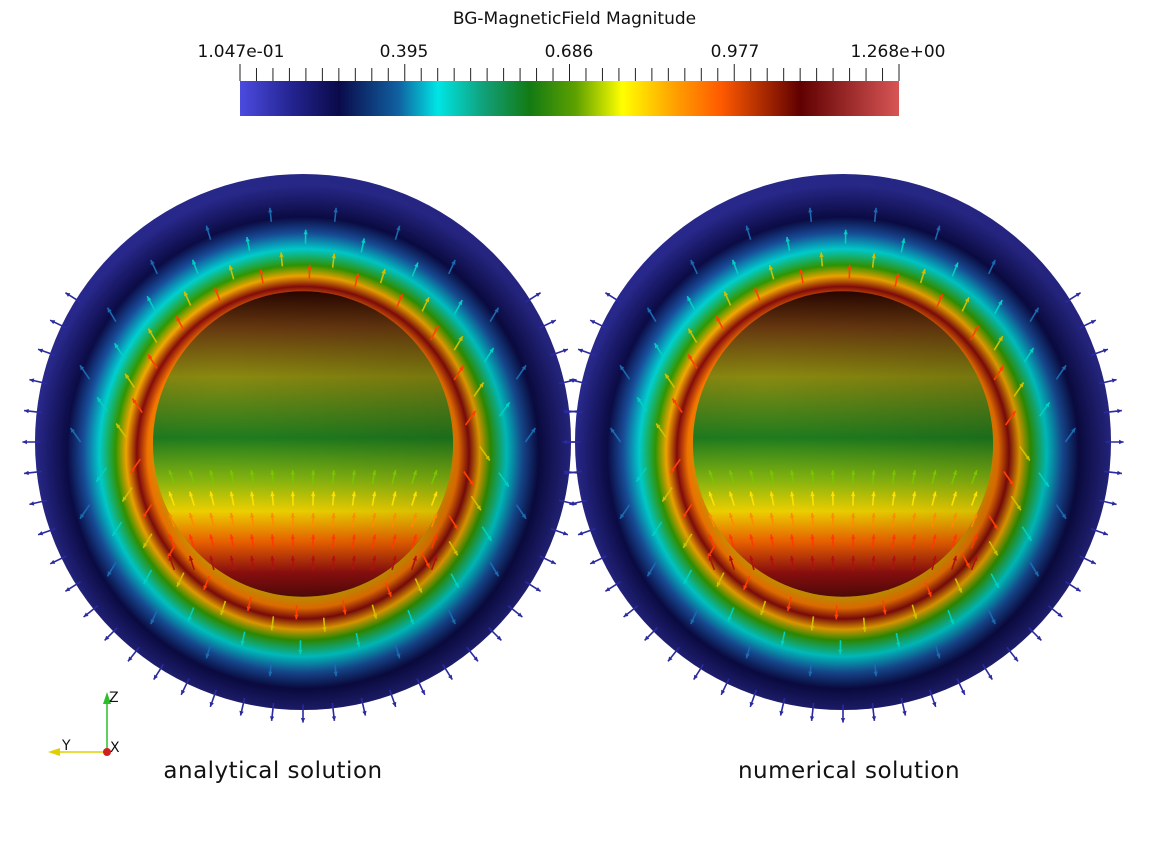 This screenshot has width=1149, height=860. Describe the element at coordinates (569, 52) in the screenshot. I see `colorbar-tick-label: 0.686` at that location.